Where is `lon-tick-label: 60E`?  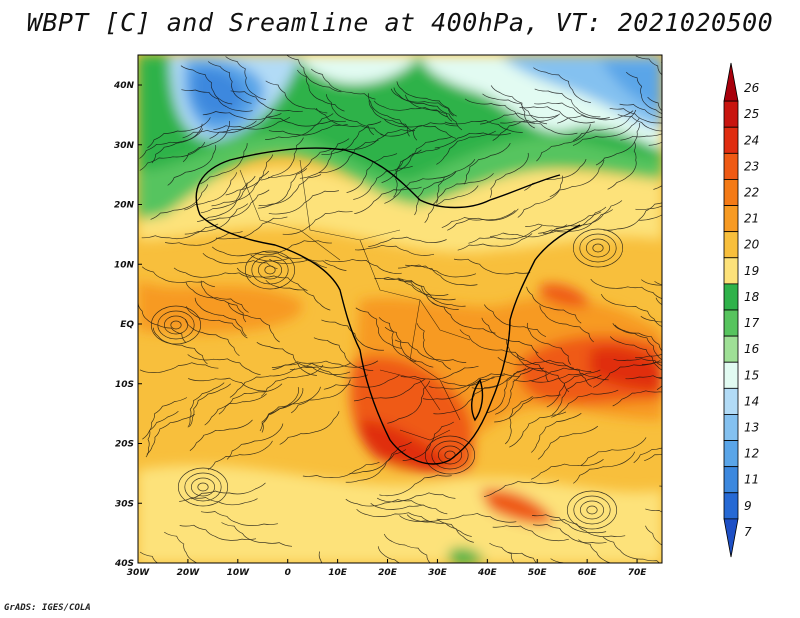
lon-tick-label: 60E is located at coordinates (588, 573).